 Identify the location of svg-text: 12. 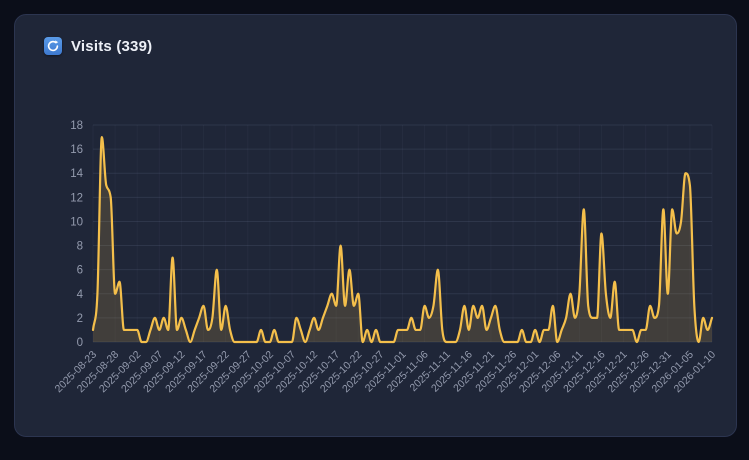
(76, 198).